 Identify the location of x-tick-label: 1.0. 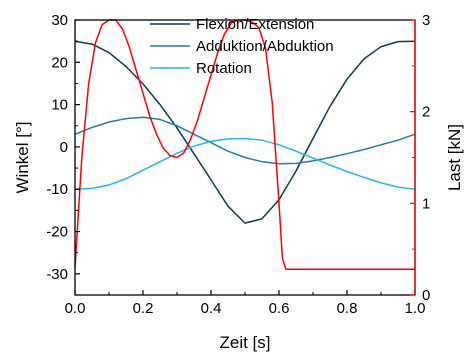
(415, 308).